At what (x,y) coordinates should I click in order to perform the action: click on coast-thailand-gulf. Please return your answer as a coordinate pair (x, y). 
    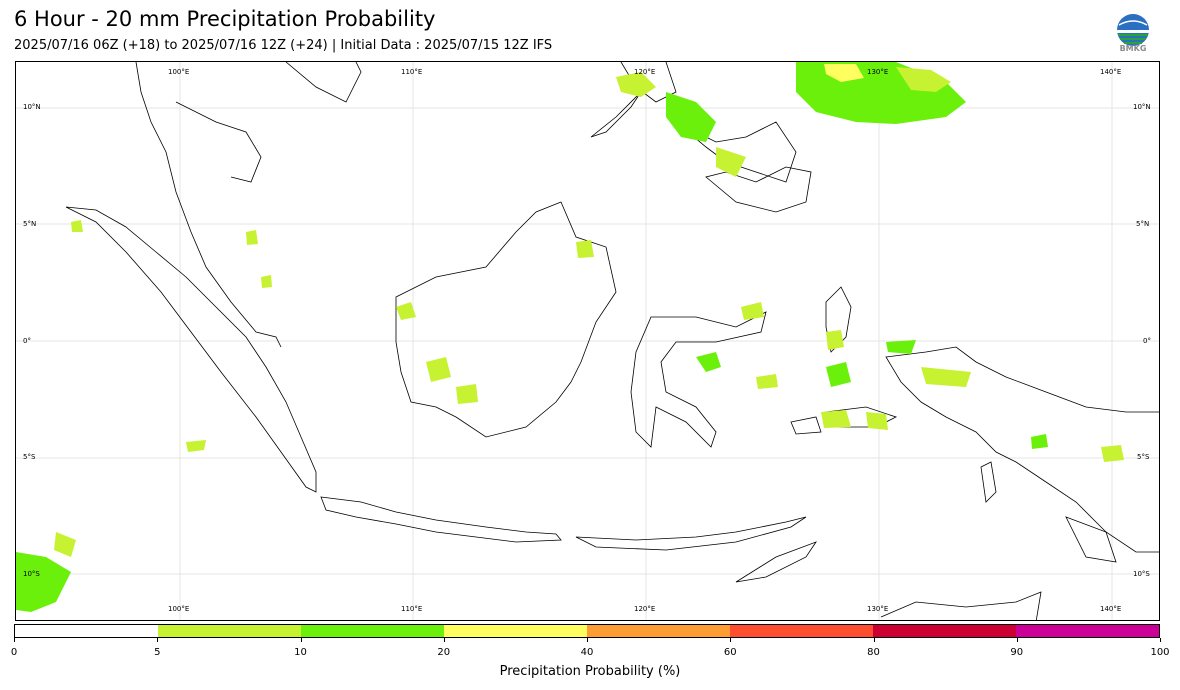
    Looking at the image, I should click on (218, 142).